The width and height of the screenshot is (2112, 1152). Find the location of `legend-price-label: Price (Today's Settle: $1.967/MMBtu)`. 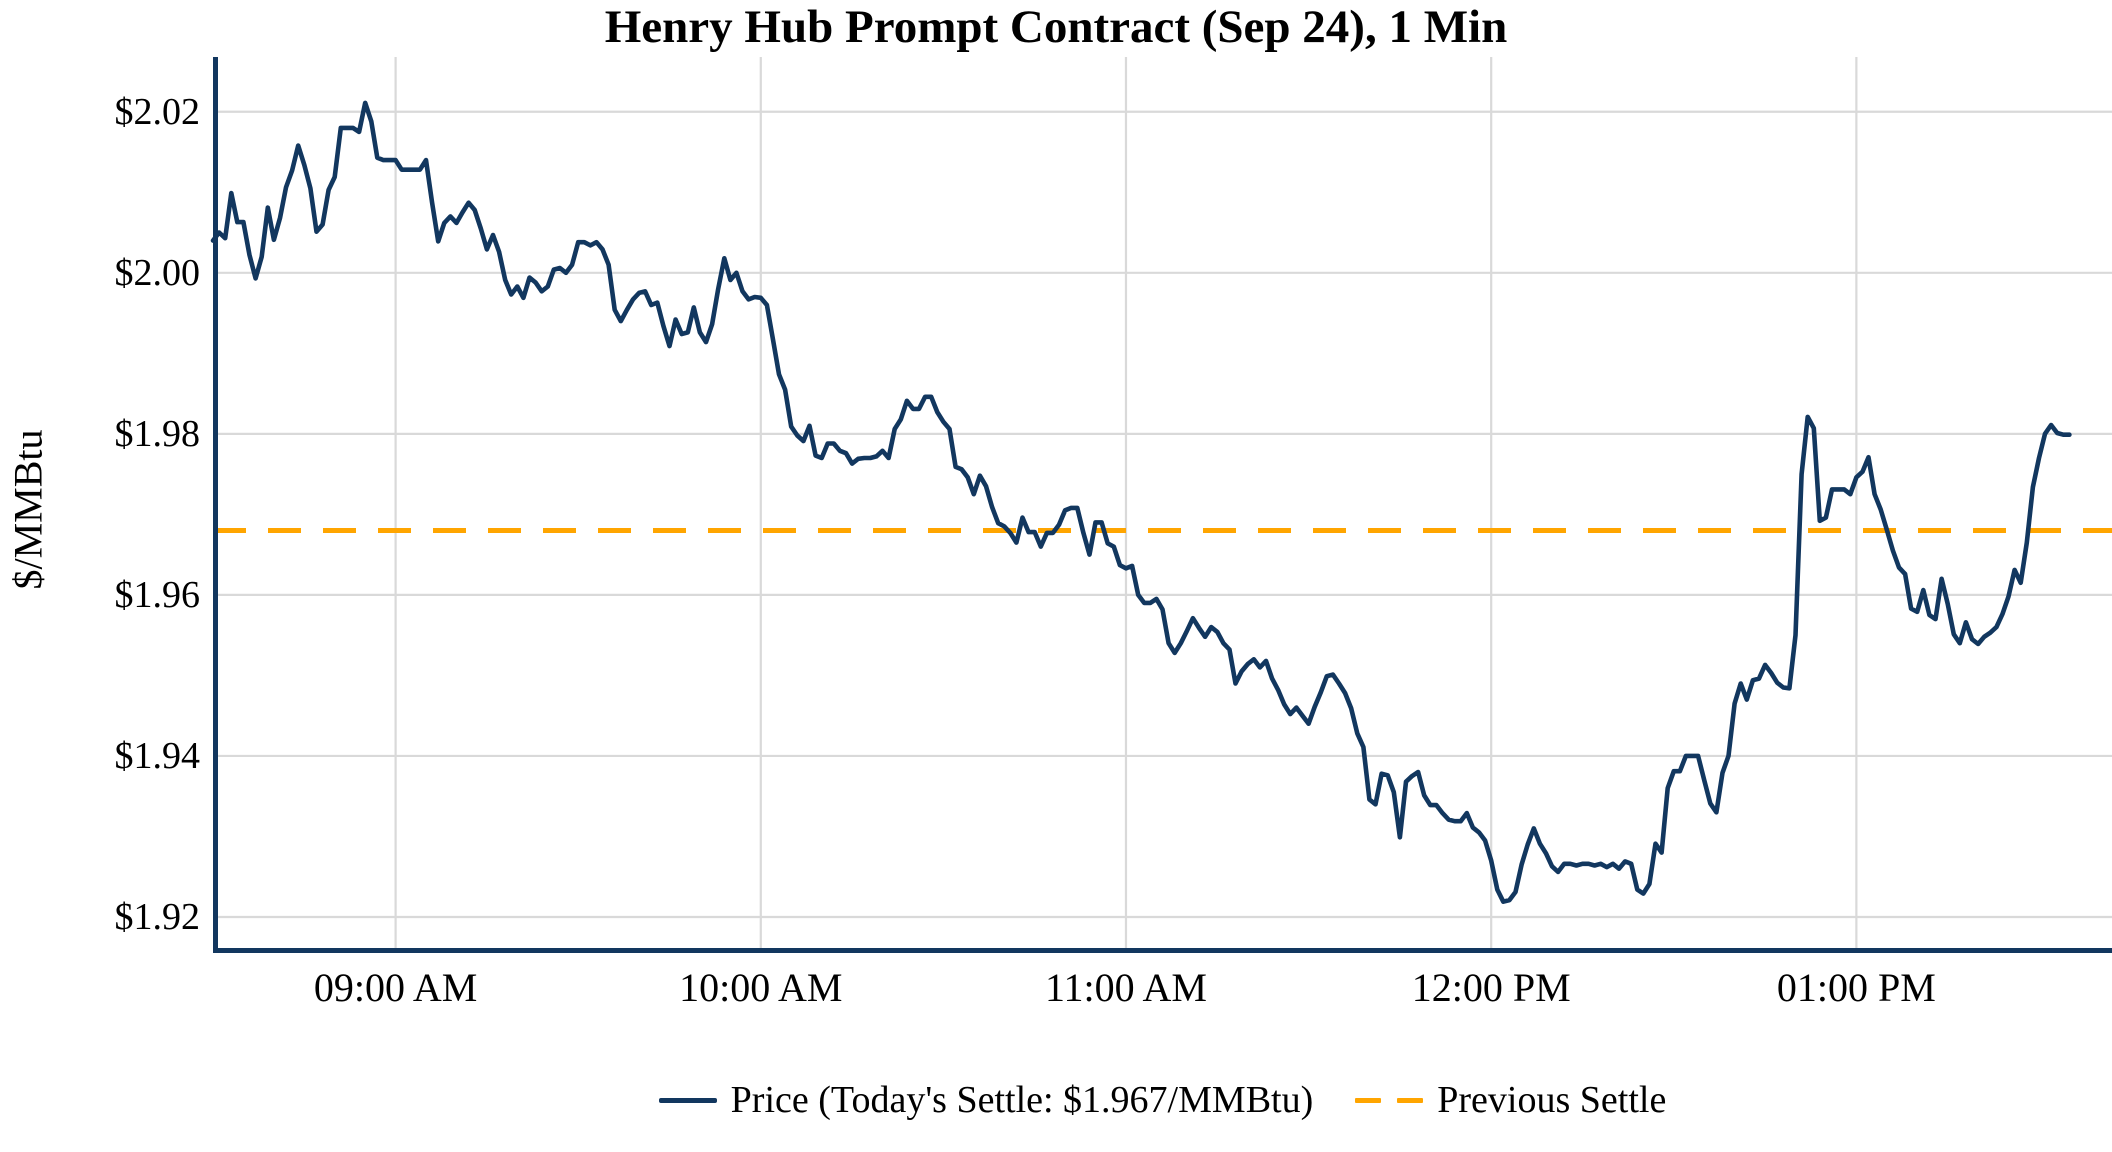

legend-price-label: Price (Today's Settle: $1.967/MMBtu) is located at coordinates (1022, 1100).